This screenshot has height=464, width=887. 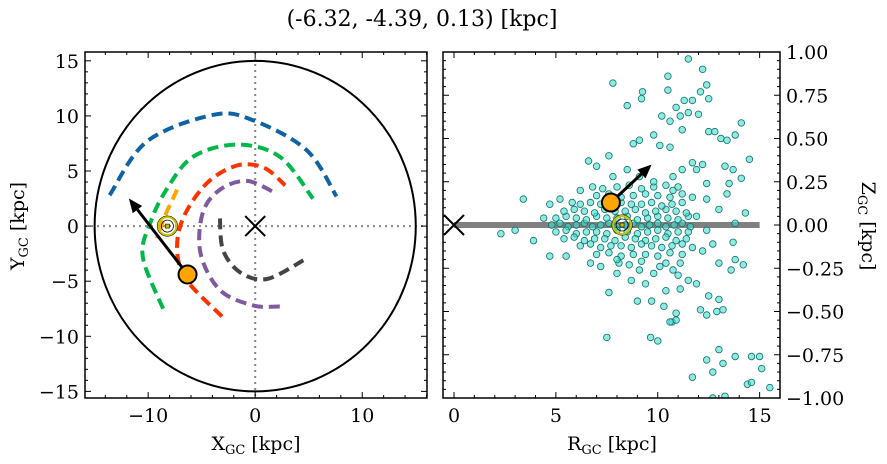 What do you see at coordinates (622, 225) in the screenshot?
I see `sun-marker-center` at bounding box center [622, 225].